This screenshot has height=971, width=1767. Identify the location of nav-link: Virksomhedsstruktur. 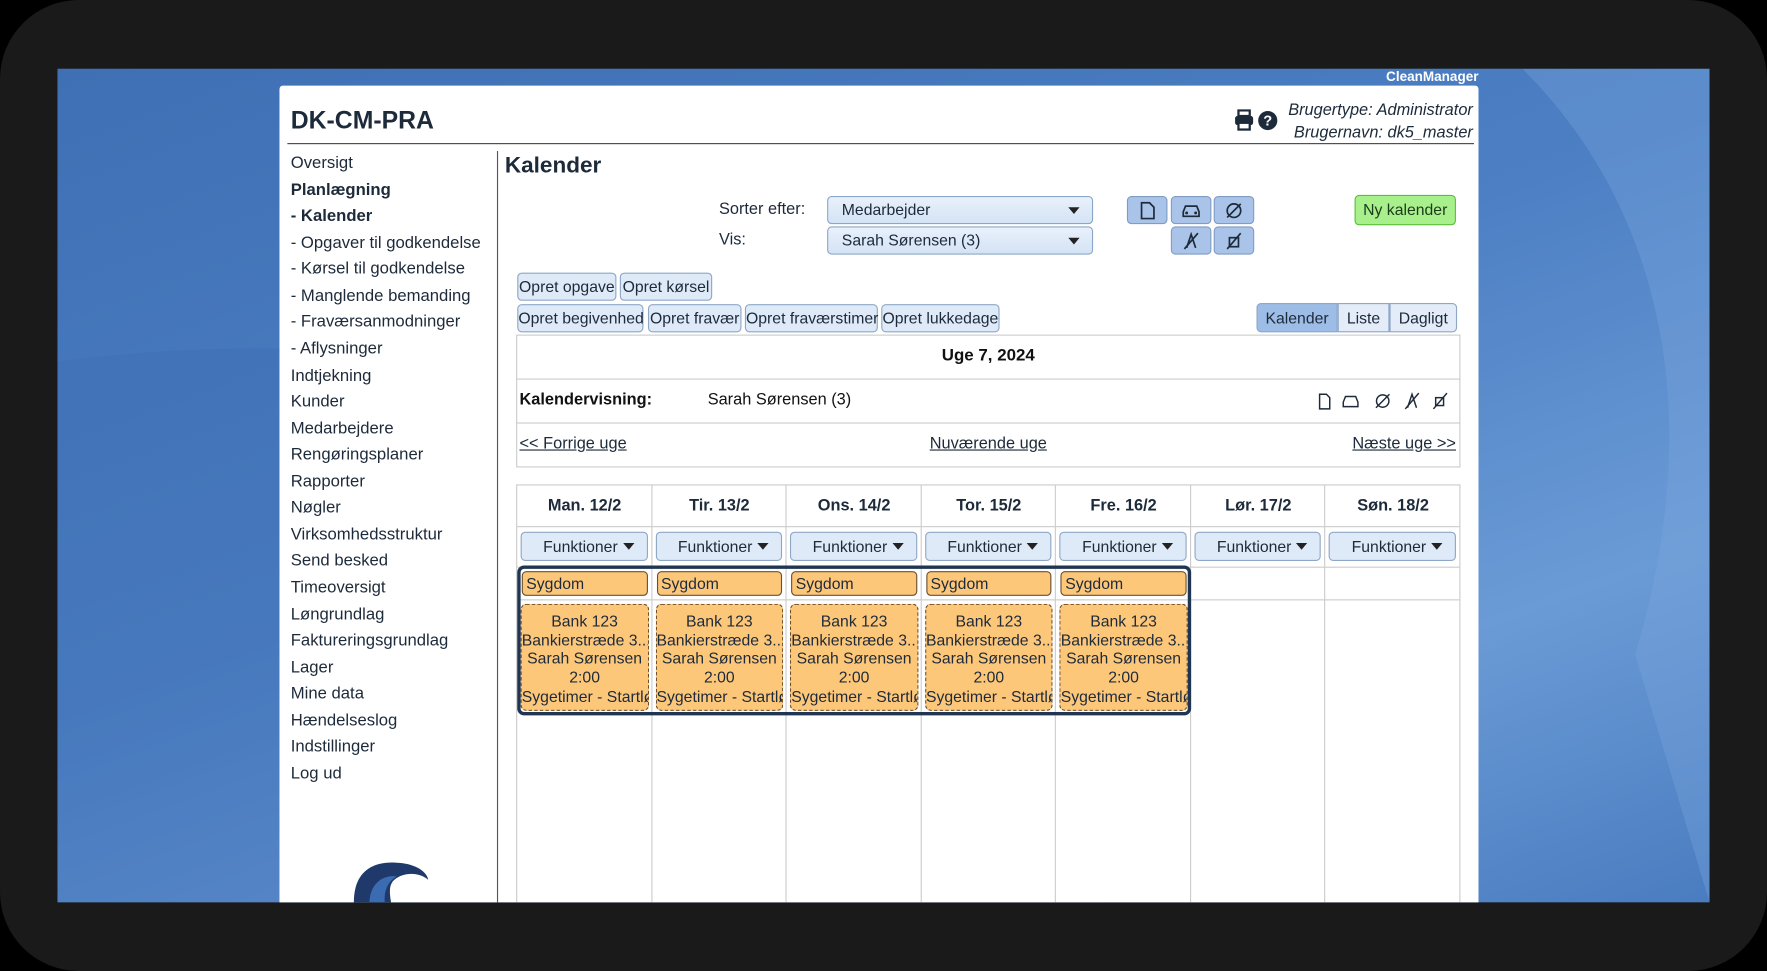
(366, 534).